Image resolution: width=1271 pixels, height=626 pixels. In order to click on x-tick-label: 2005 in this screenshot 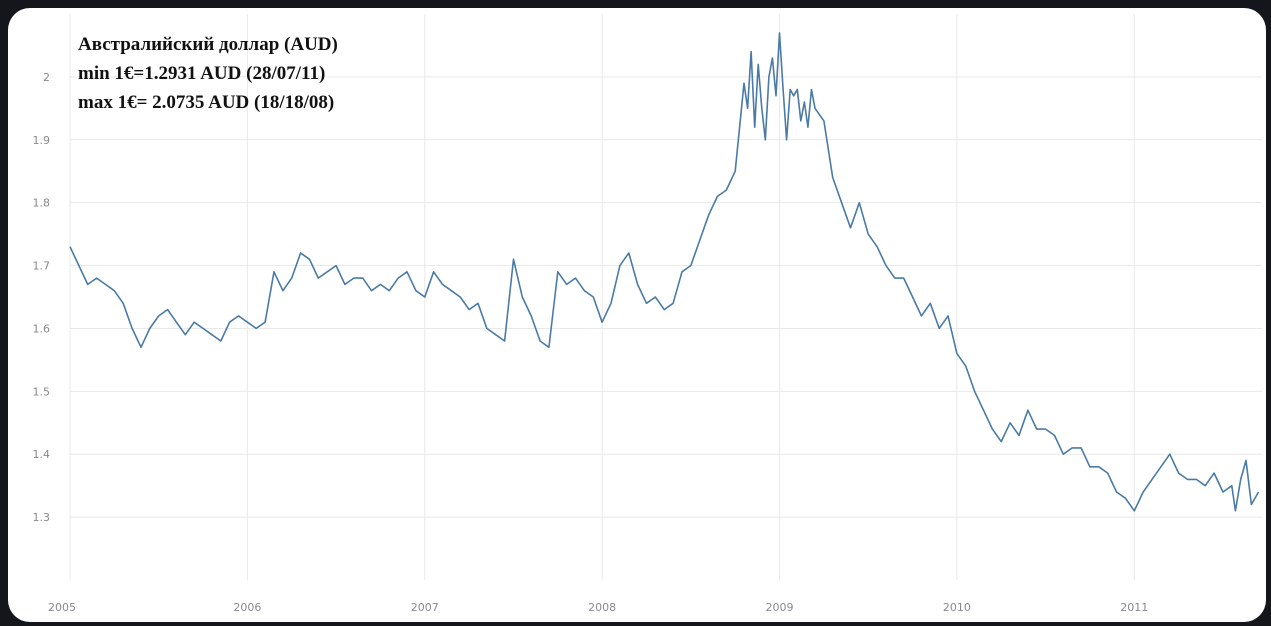, I will do `click(62, 607)`.